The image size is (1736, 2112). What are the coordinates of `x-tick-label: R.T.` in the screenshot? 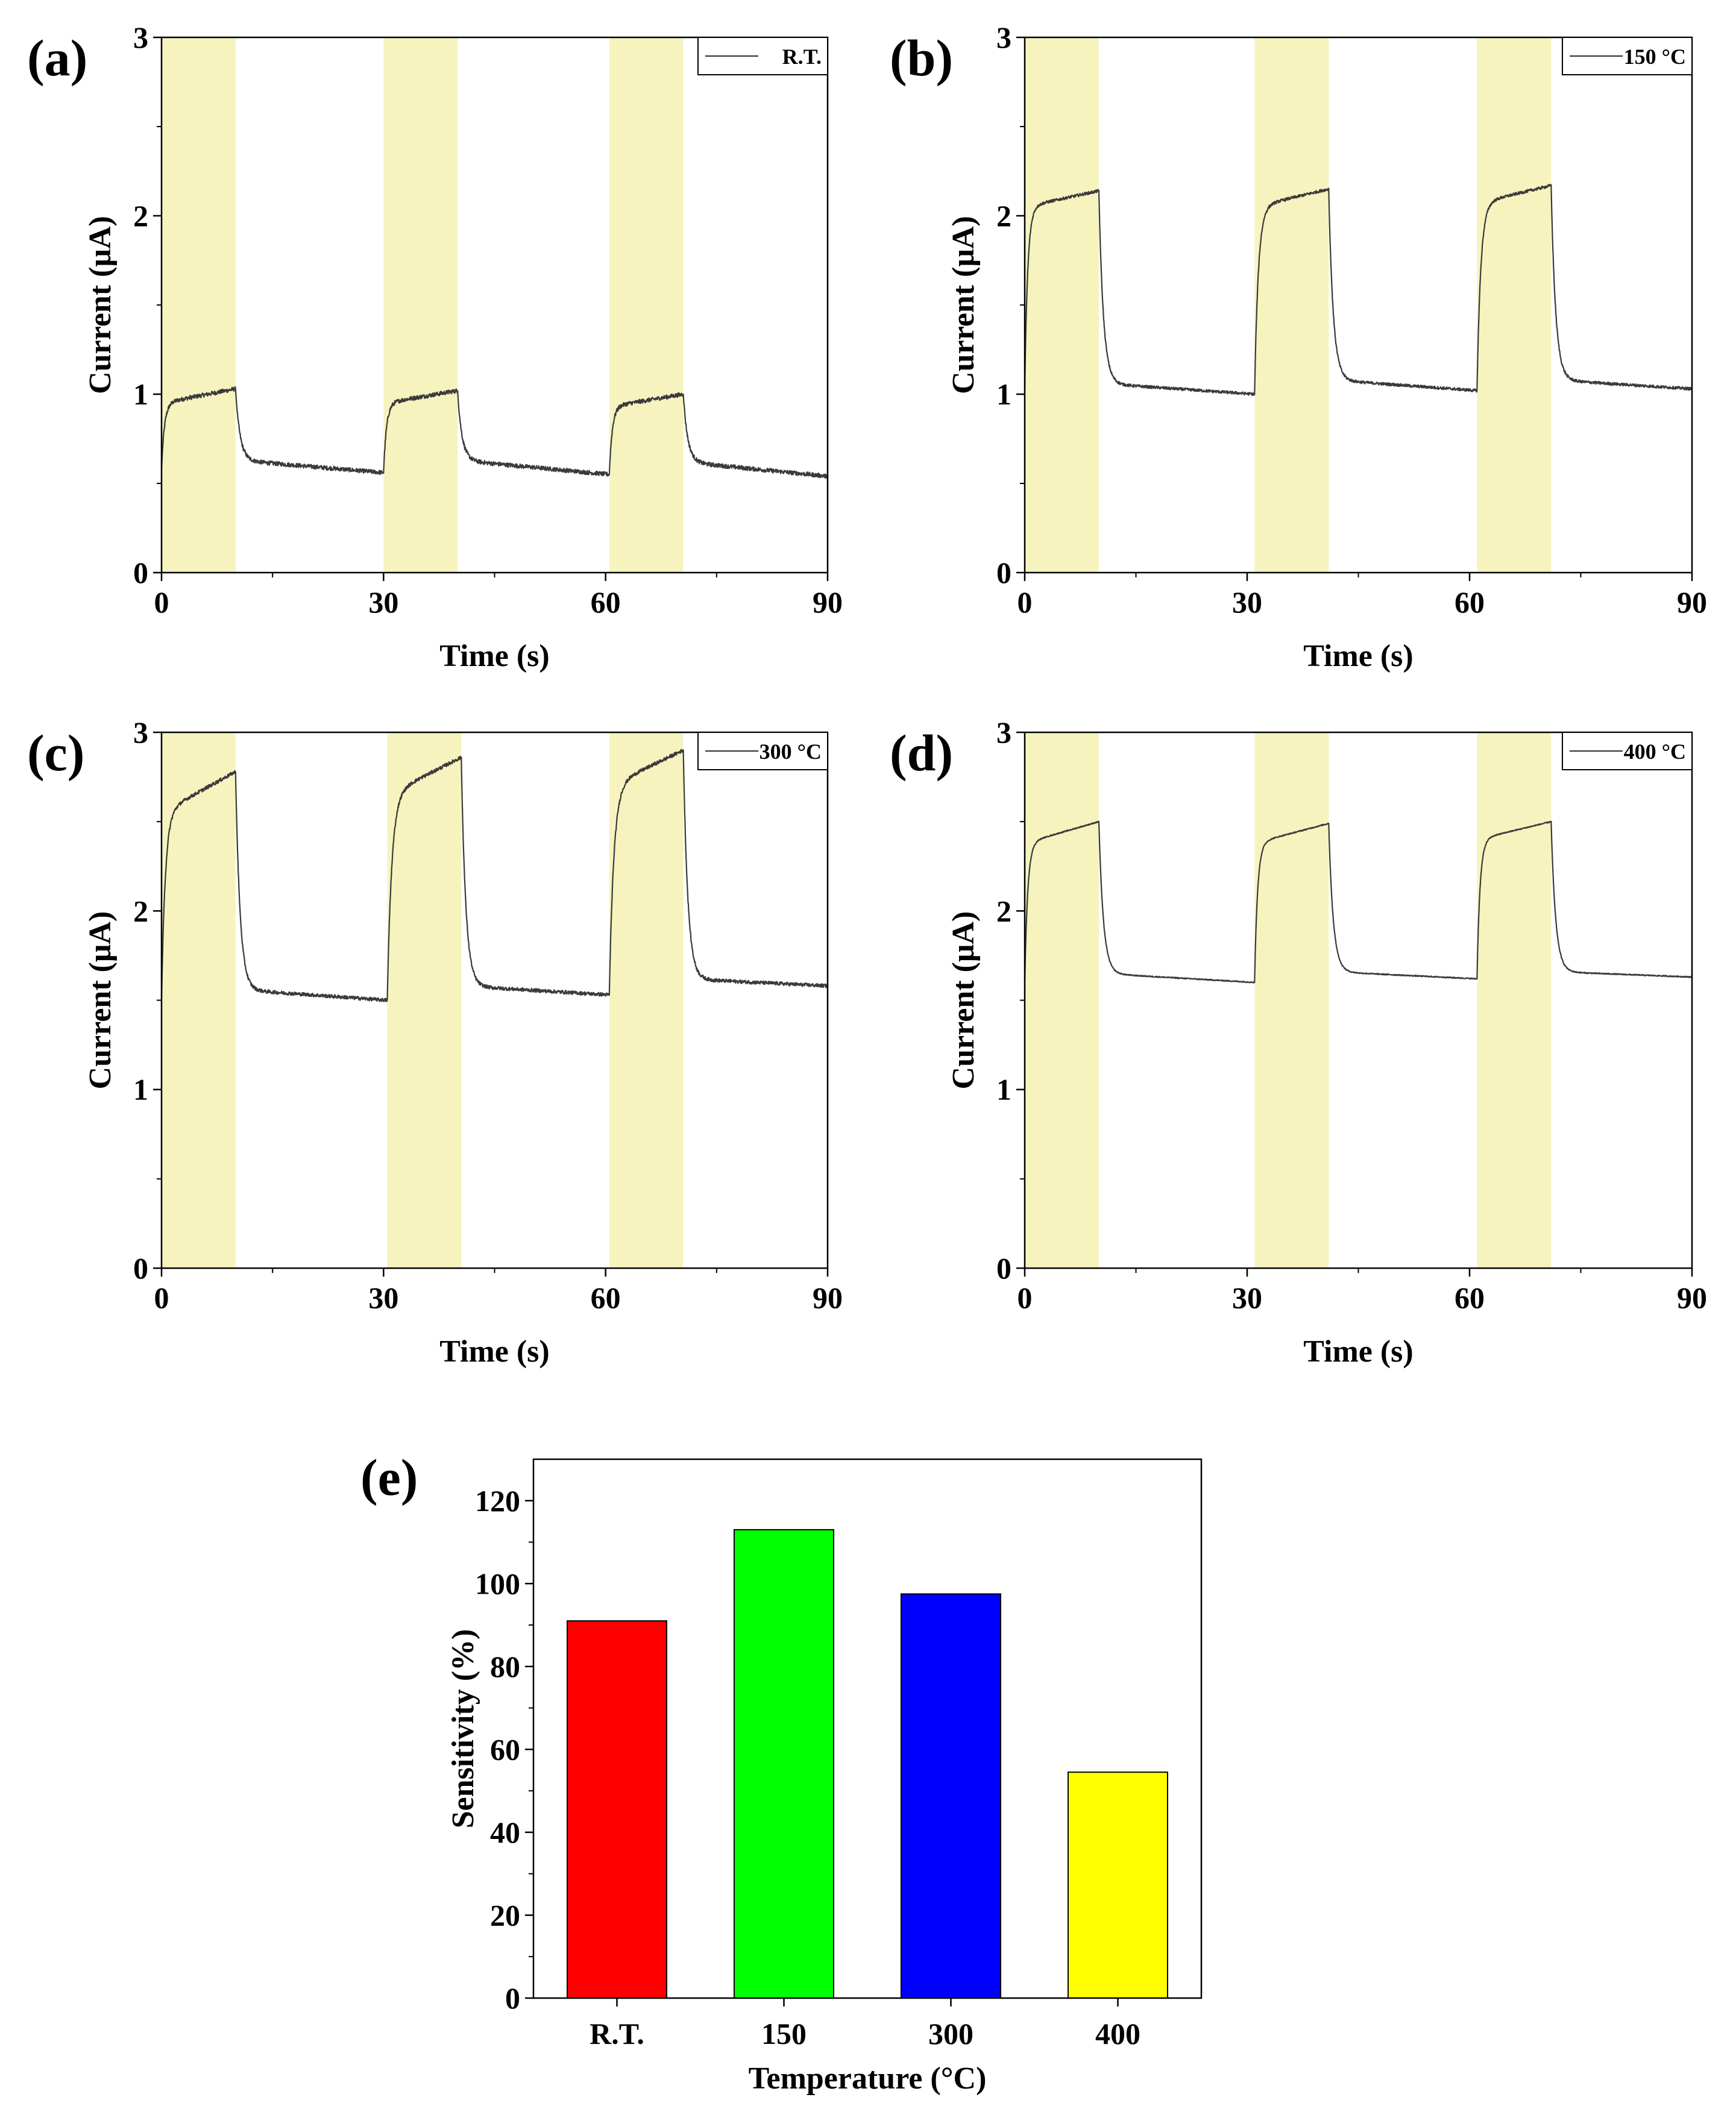 It's located at (617, 2034).